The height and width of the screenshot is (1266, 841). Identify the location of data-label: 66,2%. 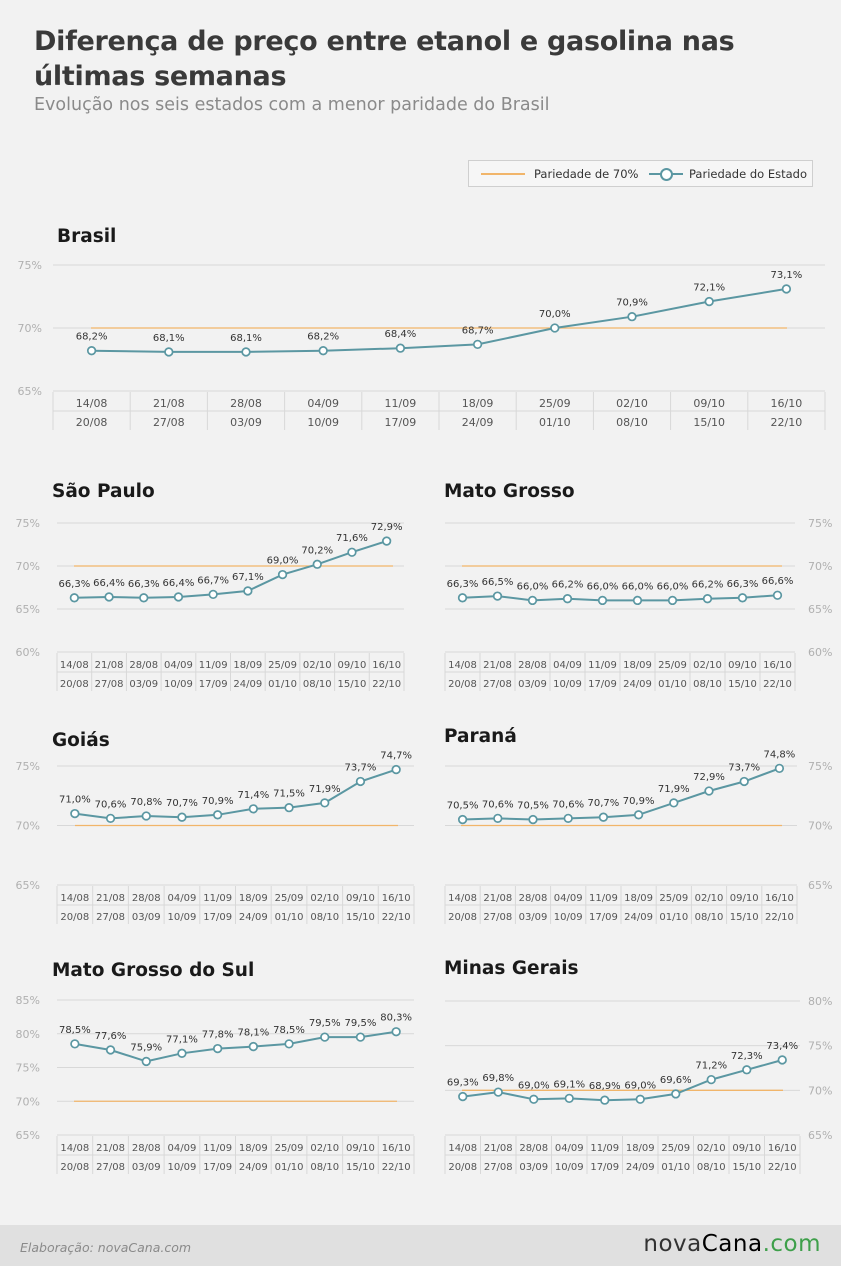
(568, 585).